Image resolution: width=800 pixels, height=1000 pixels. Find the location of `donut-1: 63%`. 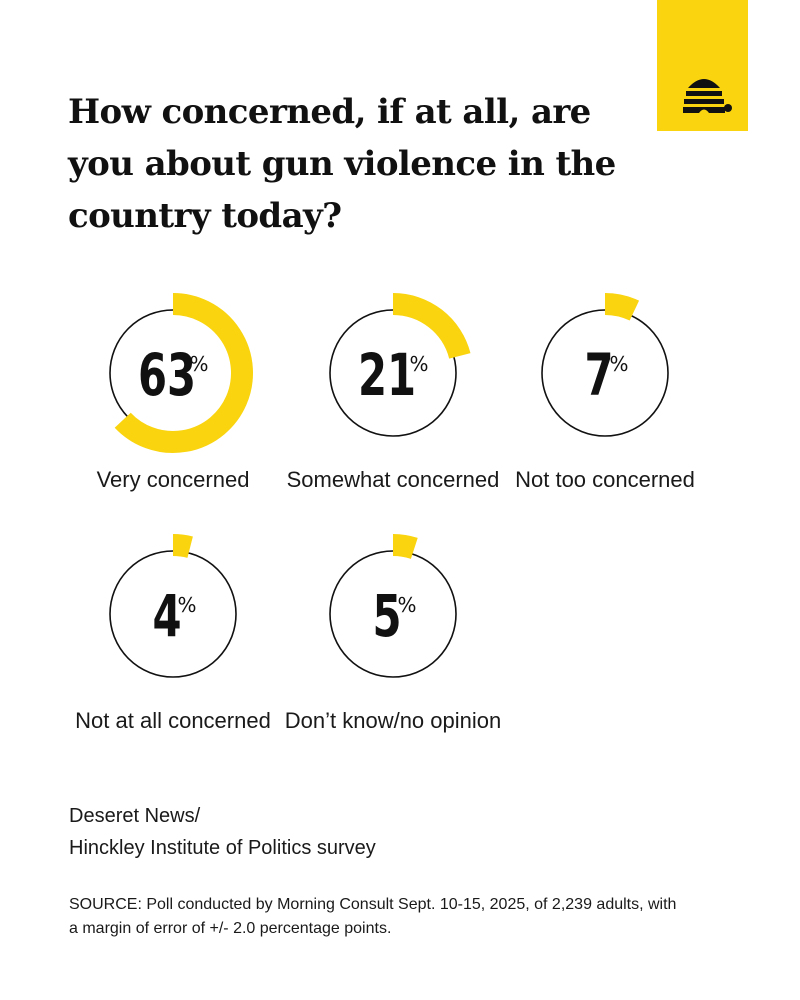

donut-1: 63% is located at coordinates (181, 373).